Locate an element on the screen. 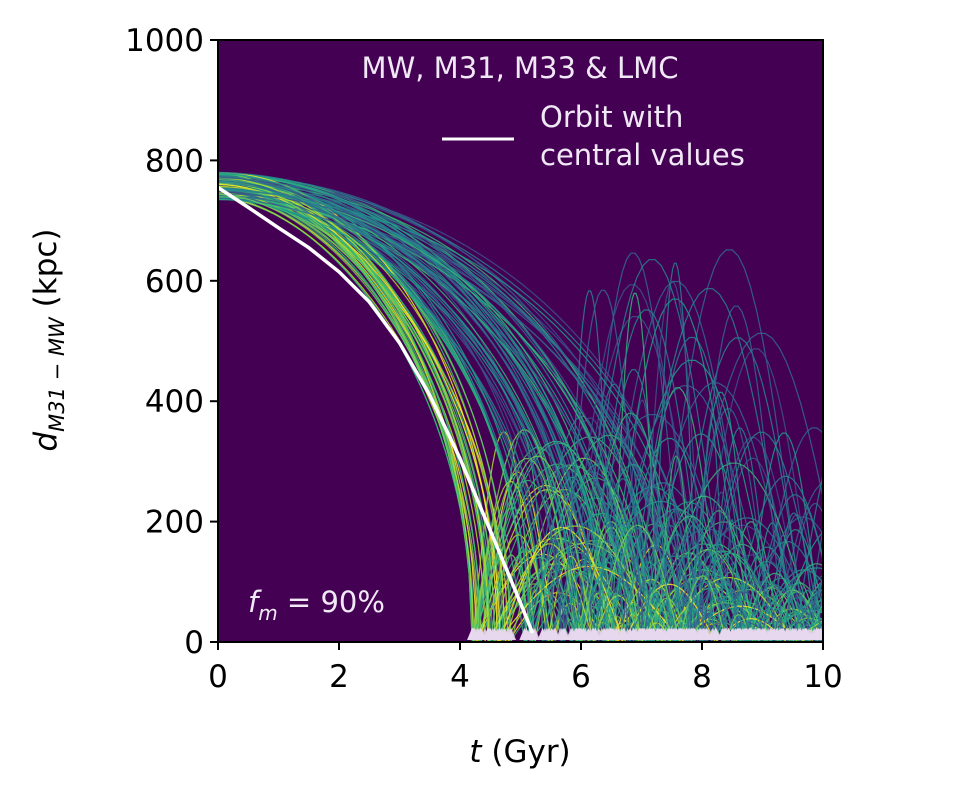  merger-markers is located at coordinates (662, 634).